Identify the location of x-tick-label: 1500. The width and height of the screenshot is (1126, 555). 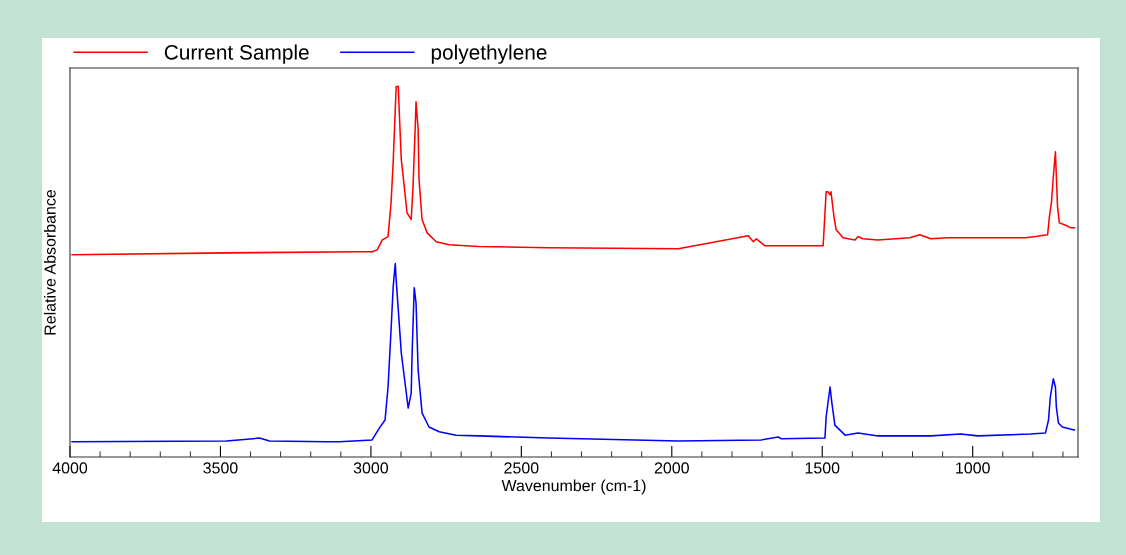
(822, 468).